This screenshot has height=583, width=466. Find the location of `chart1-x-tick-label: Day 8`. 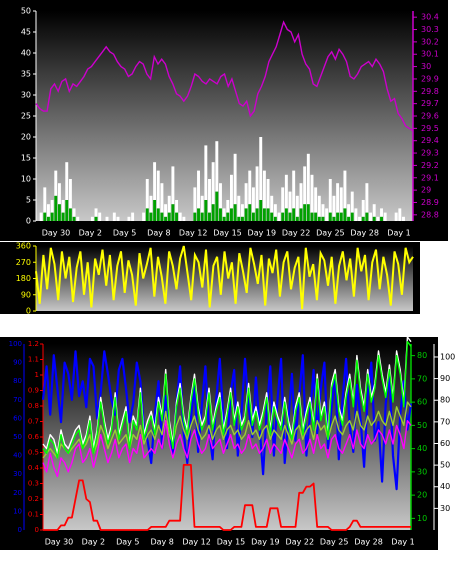

chart1-x-tick-label: Day 8 is located at coordinates (158, 233).